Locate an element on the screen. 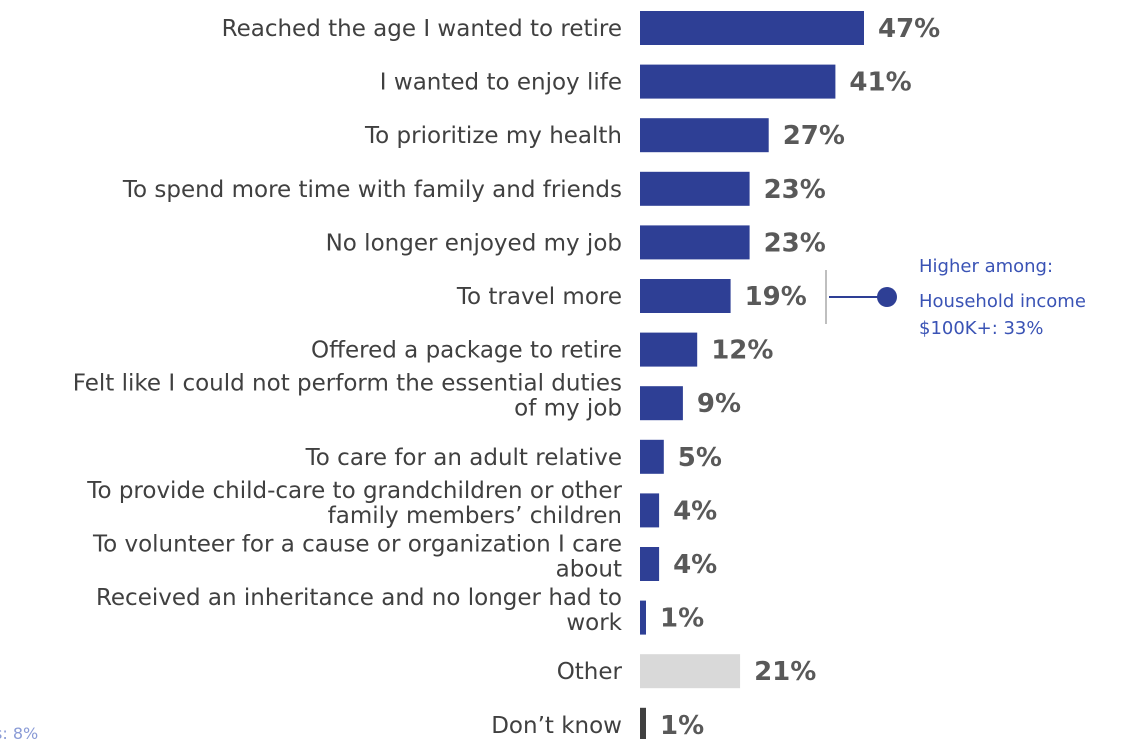 This screenshot has height=739, width=1143. category-label-1: I wanted to enjoy life is located at coordinates (501, 83).